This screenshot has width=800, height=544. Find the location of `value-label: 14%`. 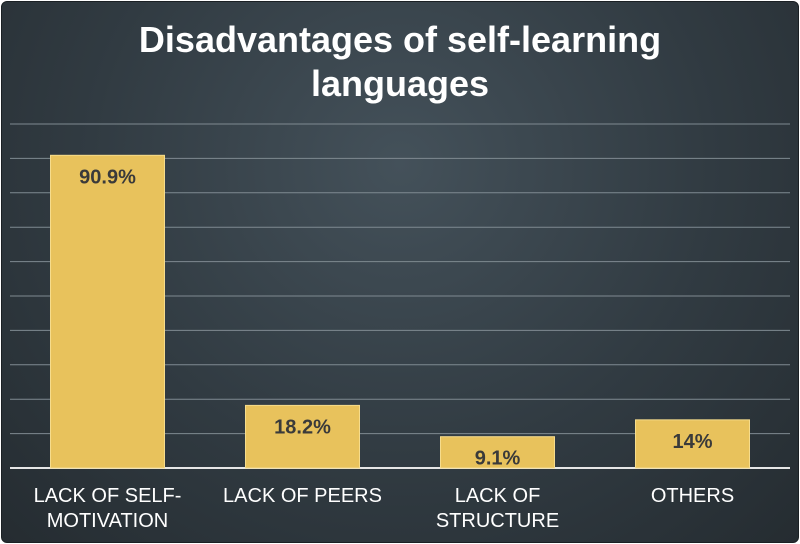

value-label: 14% is located at coordinates (692, 442).